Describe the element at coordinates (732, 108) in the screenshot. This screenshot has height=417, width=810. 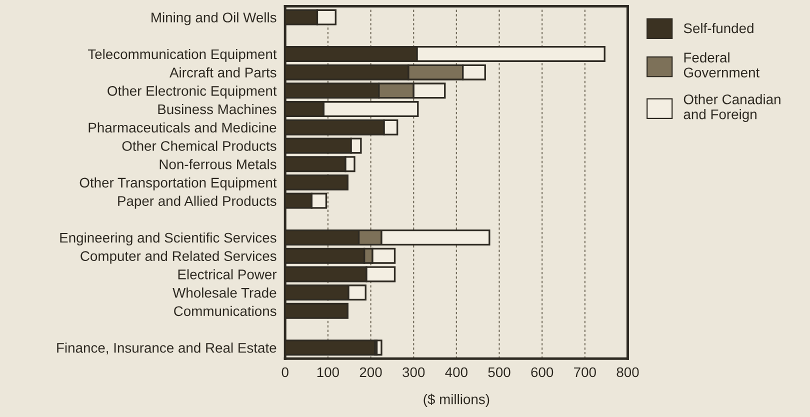
I see `legend-label: Other Canadian and Foreign` at that location.